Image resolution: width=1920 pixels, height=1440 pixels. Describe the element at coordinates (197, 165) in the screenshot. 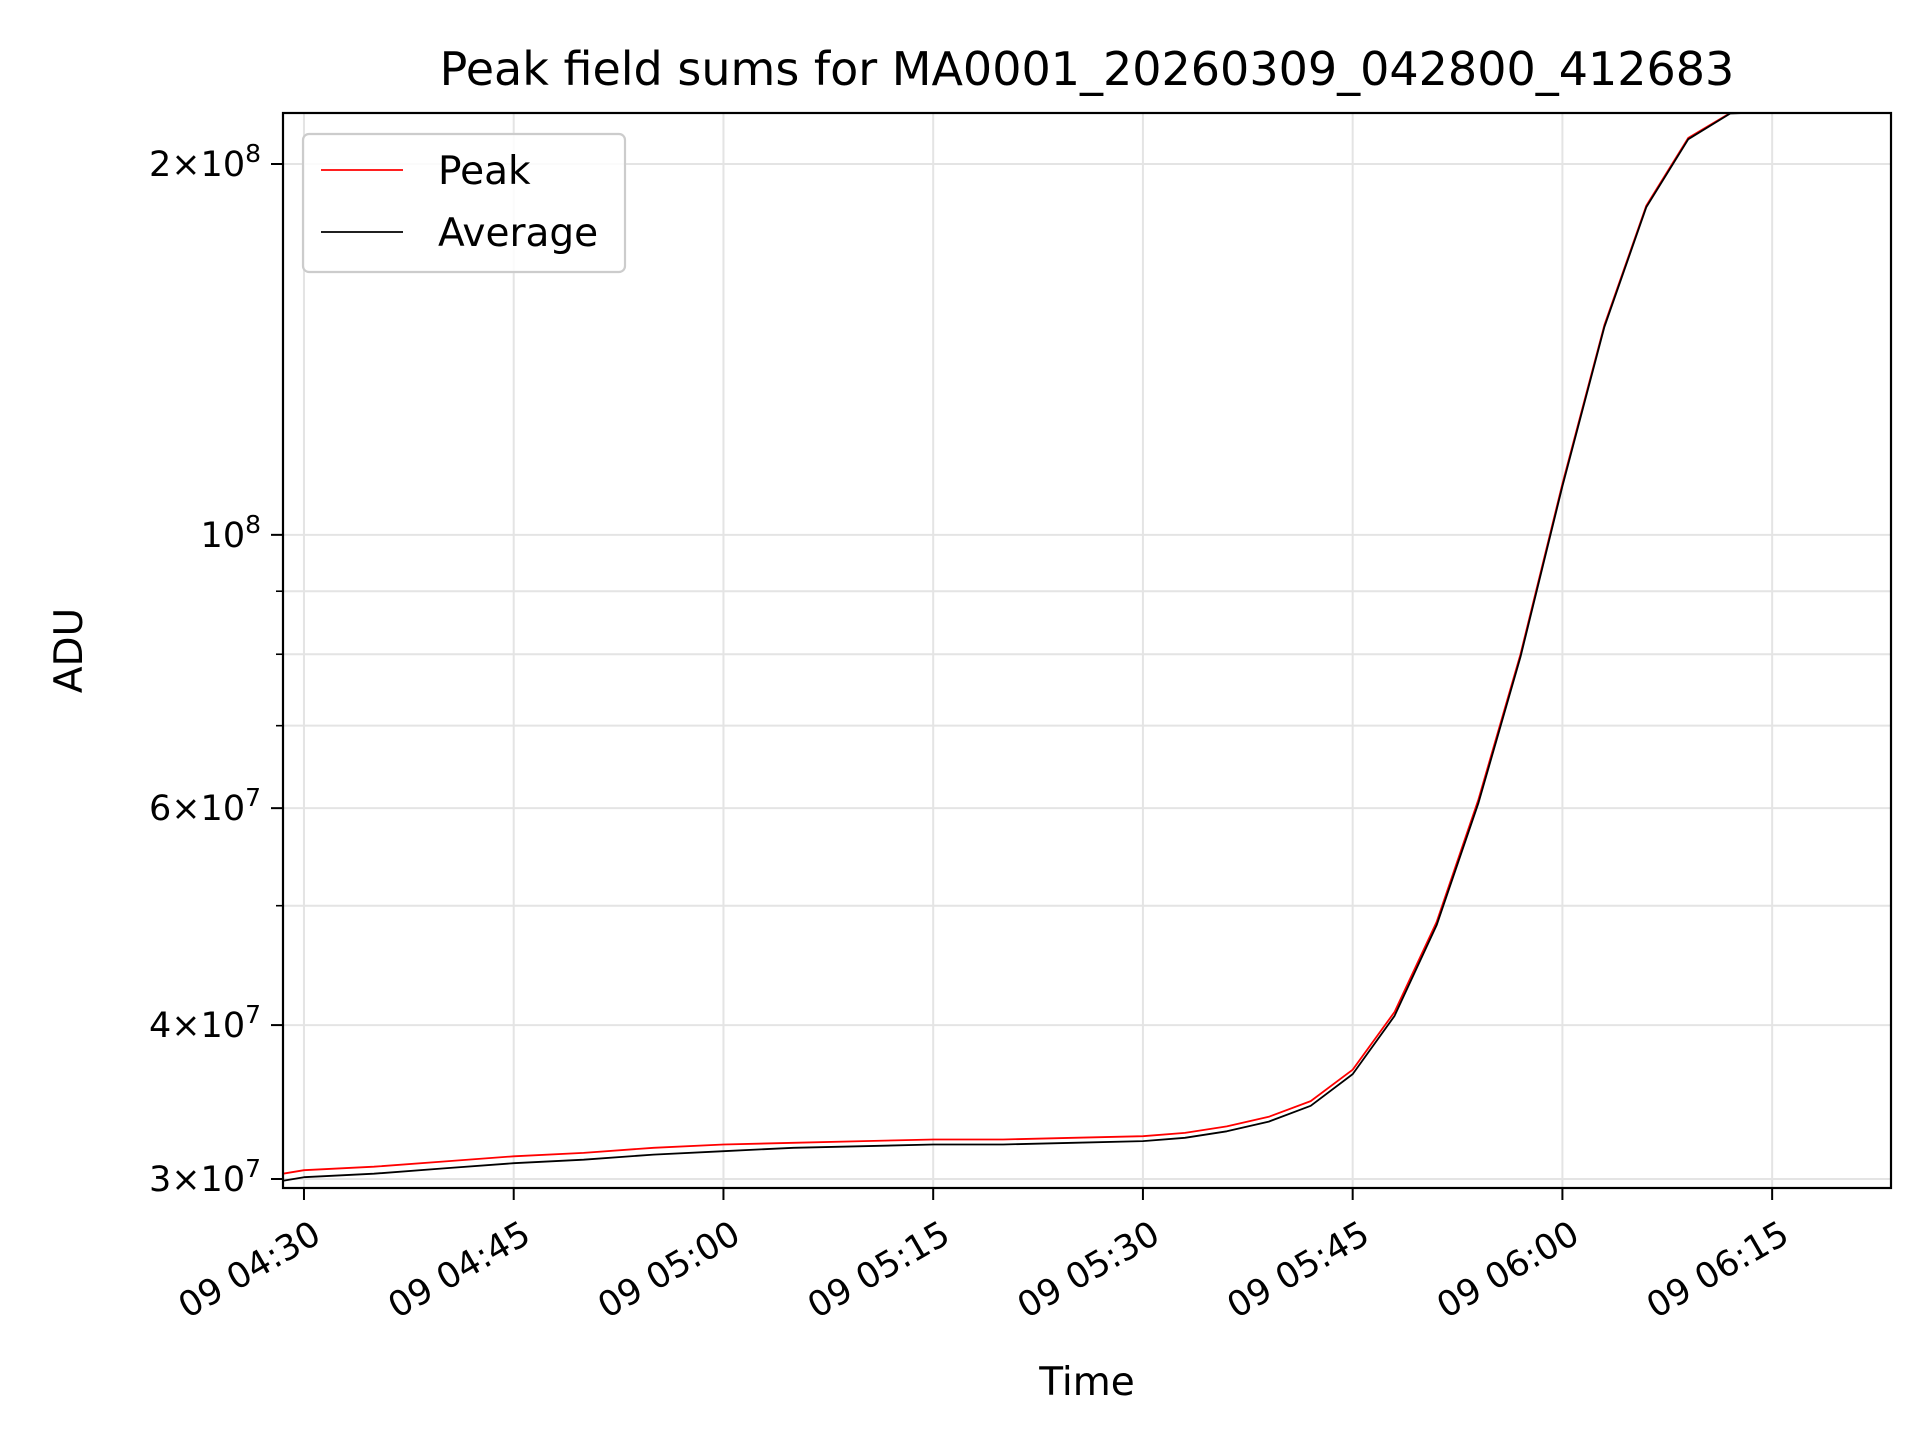

I see `y-tick-label-base: 2×10` at that location.